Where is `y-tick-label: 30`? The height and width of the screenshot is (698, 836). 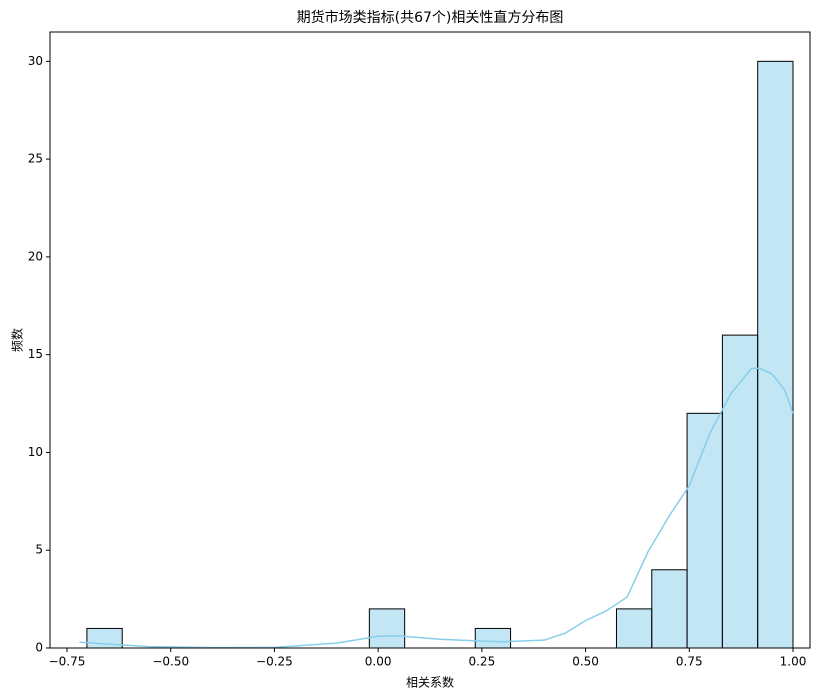
y-tick-label: 30 is located at coordinates (35, 61).